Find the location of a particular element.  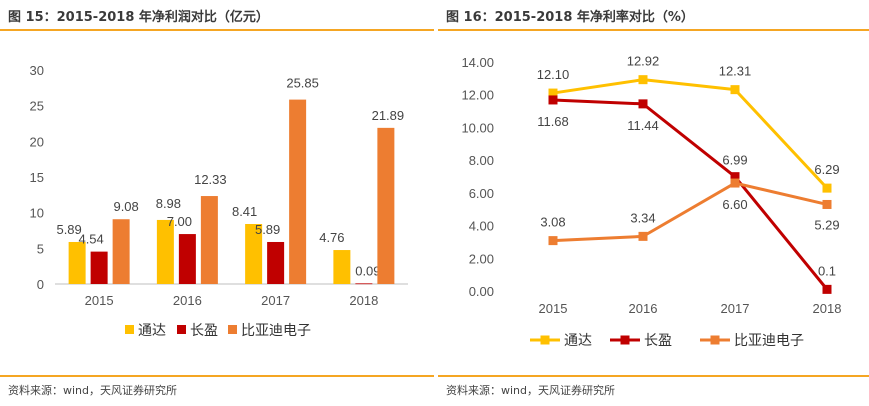

data-label: 6.99 is located at coordinates (734, 160).